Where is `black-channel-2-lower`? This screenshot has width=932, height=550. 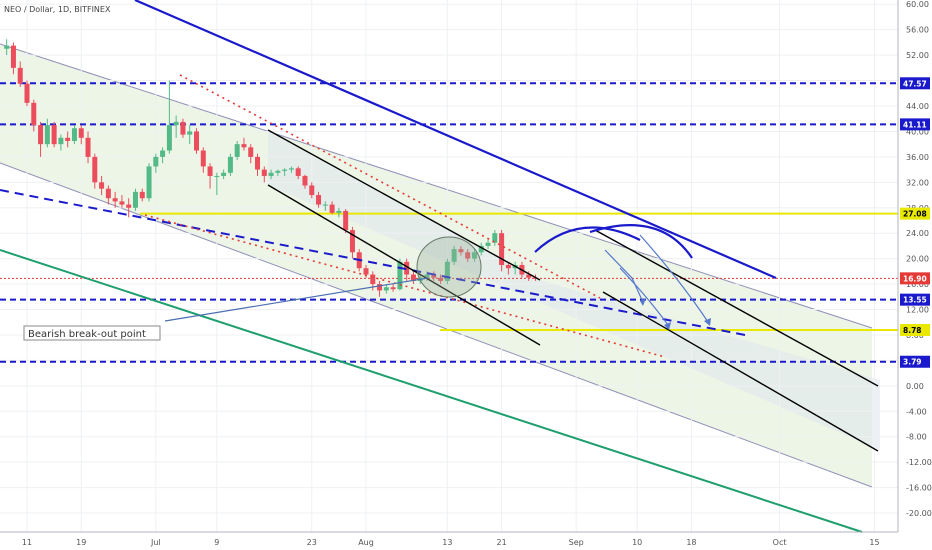 black-channel-2-lower is located at coordinates (740, 371).